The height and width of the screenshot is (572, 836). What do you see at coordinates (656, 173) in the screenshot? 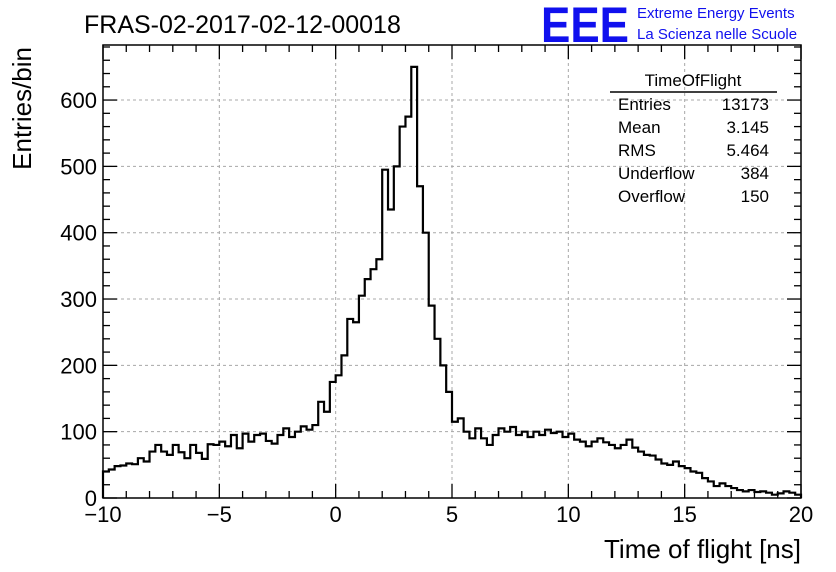
I see `stats-row-label: Underflow` at bounding box center [656, 173].